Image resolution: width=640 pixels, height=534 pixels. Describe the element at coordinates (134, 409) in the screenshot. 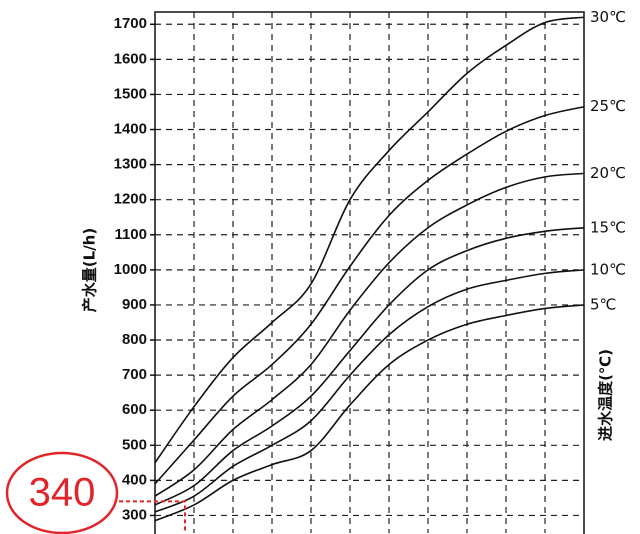

I see `y-tick-label: 600` at that location.